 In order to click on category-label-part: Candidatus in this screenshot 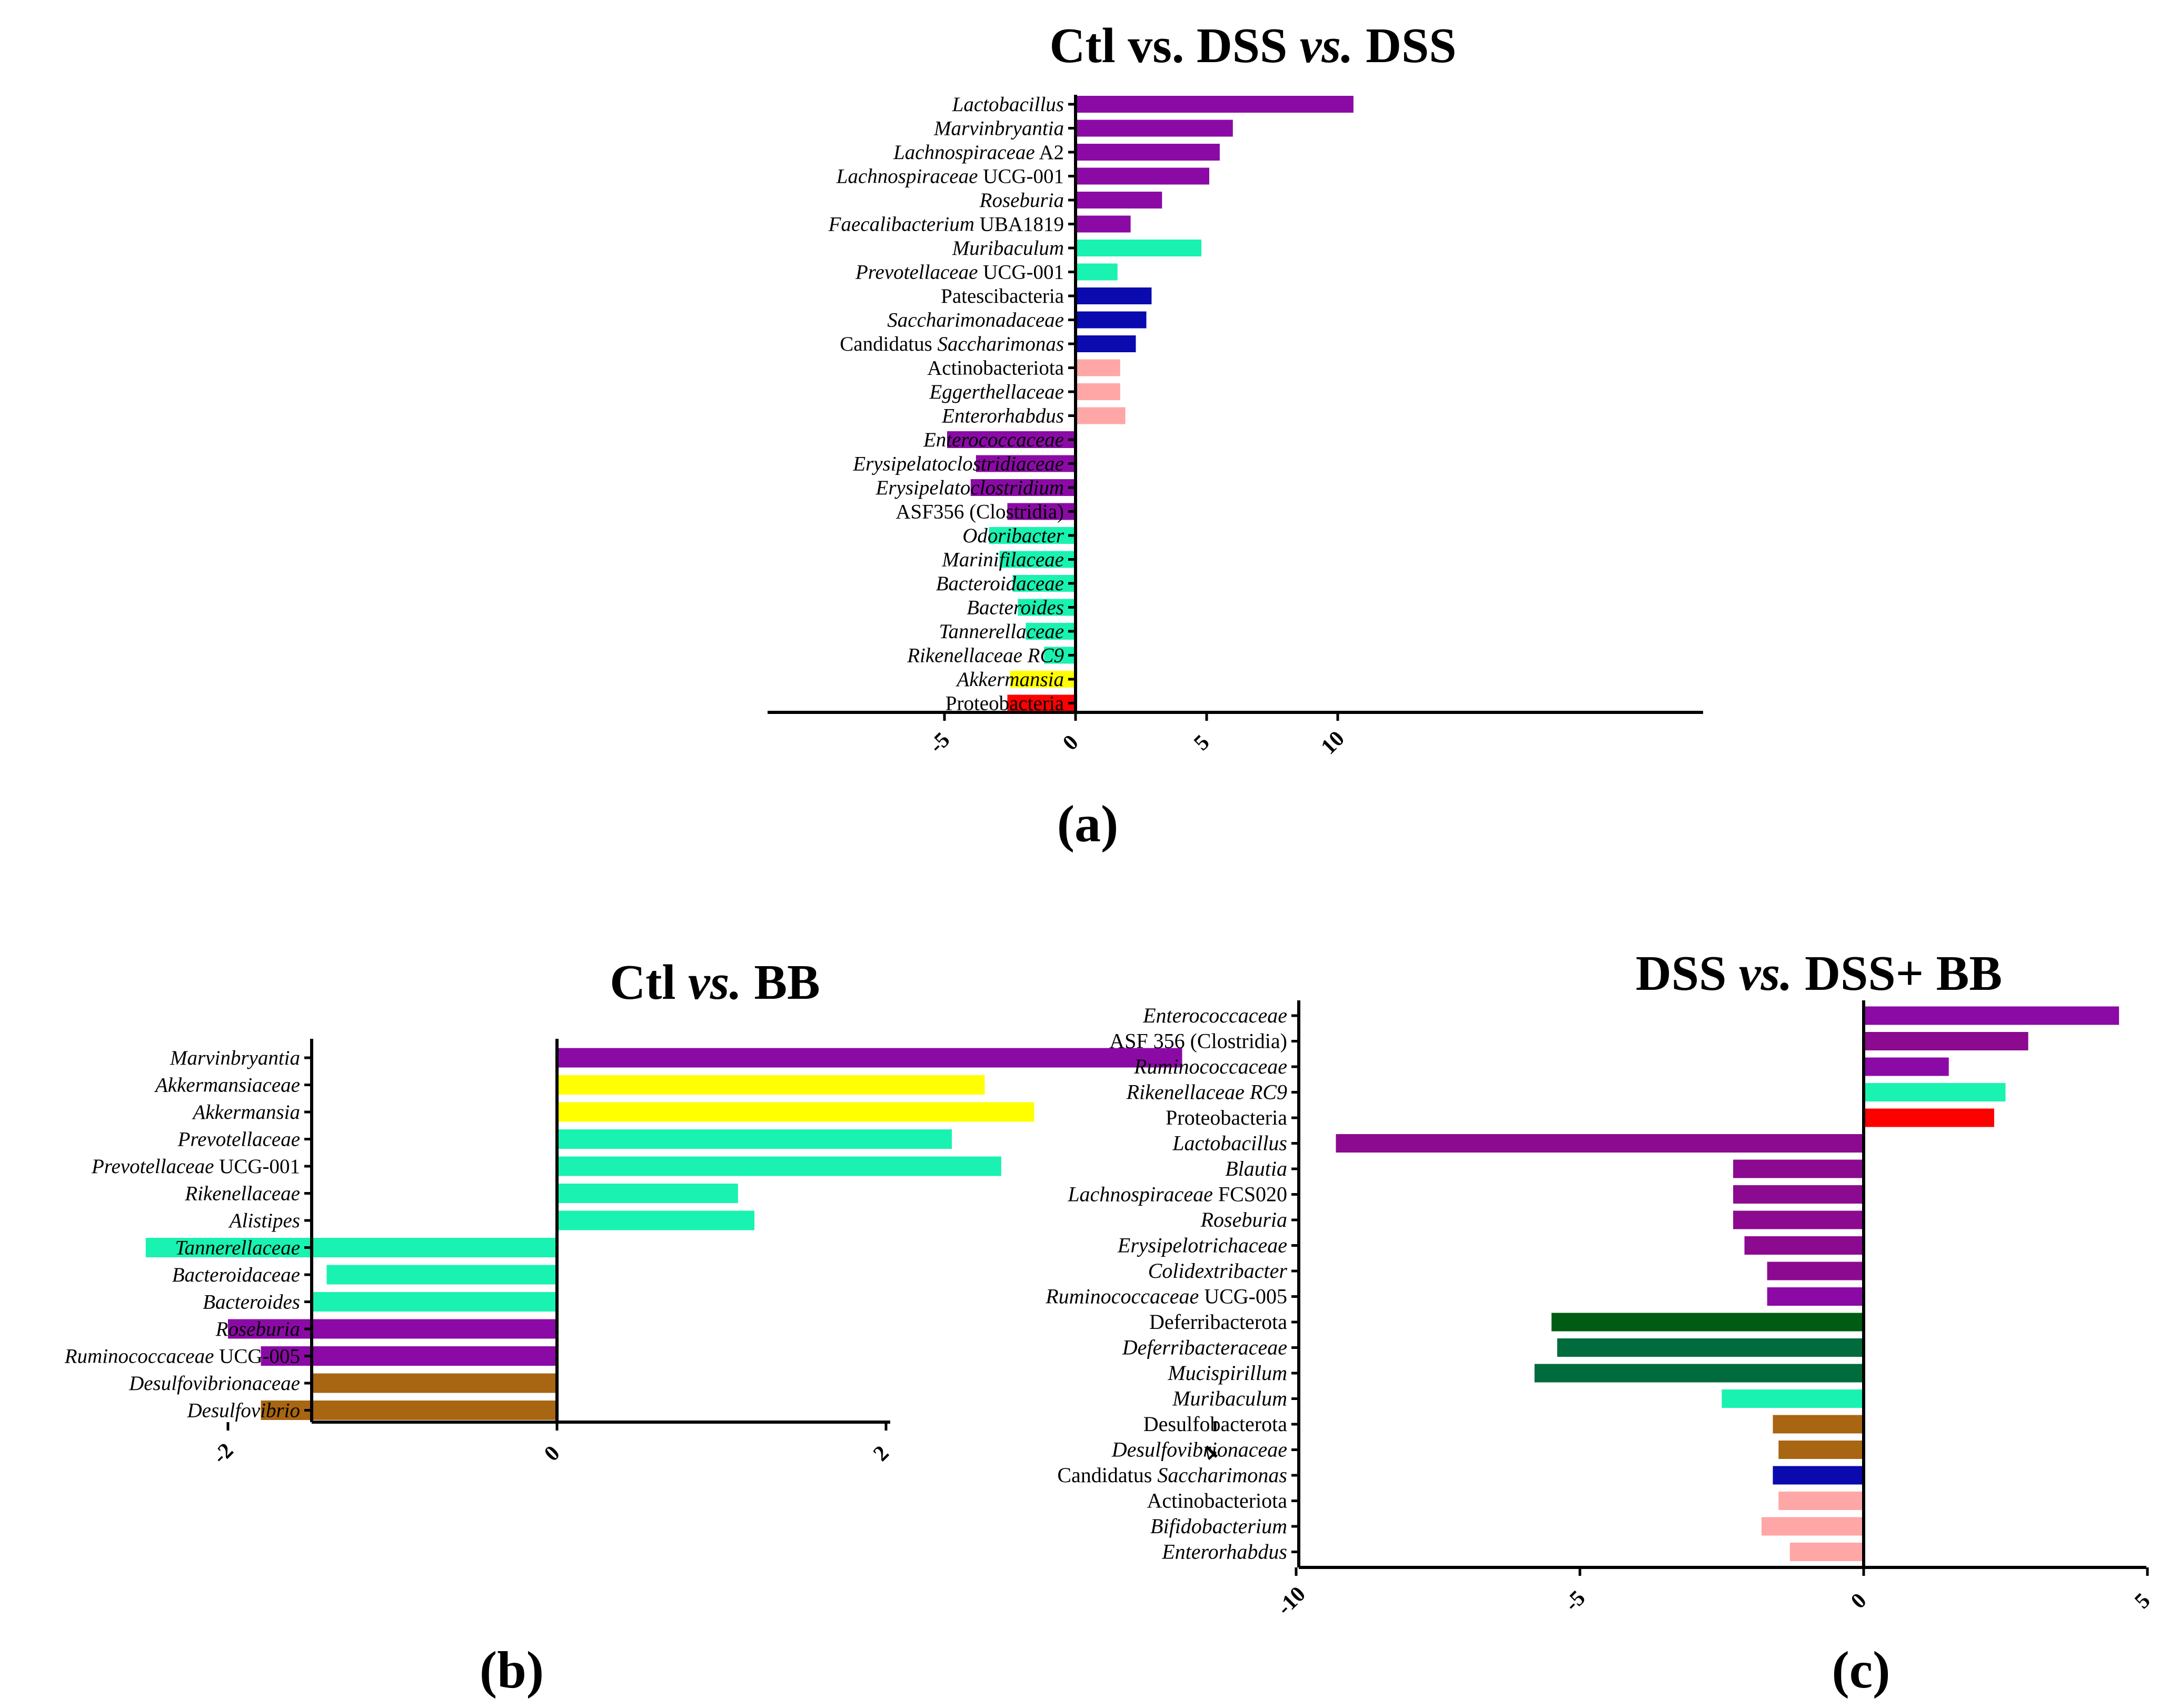, I will do `click(1104, 1475)`.